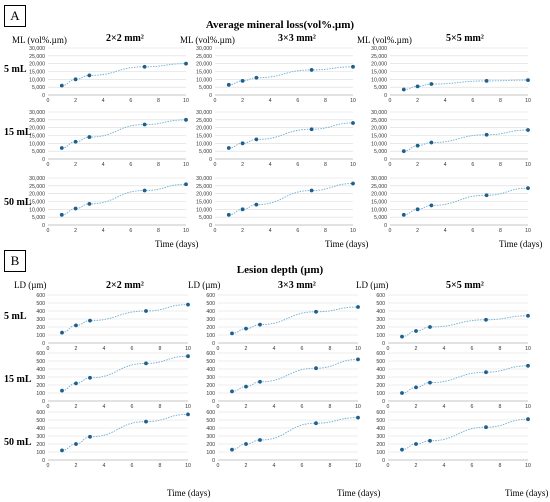  What do you see at coordinates (260, 324) in the screenshot?
I see `panel-b-5ml-3x3-data-point` at bounding box center [260, 324].